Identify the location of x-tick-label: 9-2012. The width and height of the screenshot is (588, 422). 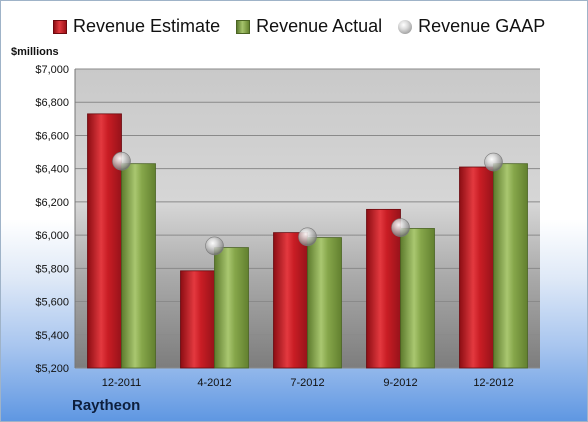
(400, 383).